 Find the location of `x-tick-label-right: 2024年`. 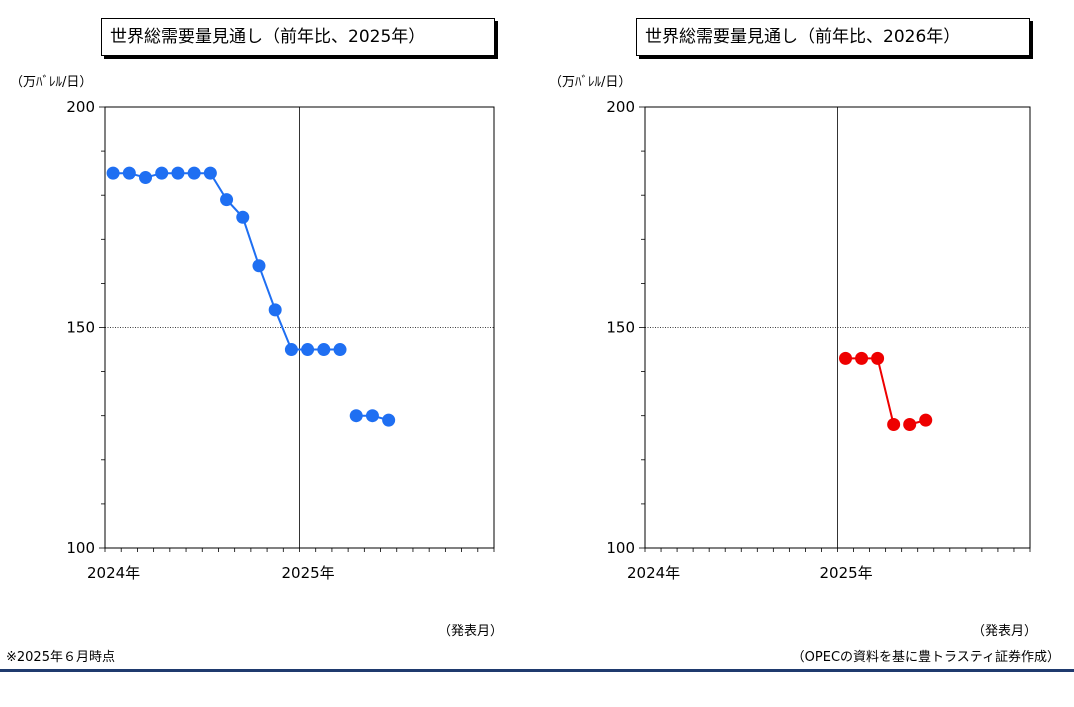

x-tick-label-right: 2024年 is located at coordinates (653, 573).